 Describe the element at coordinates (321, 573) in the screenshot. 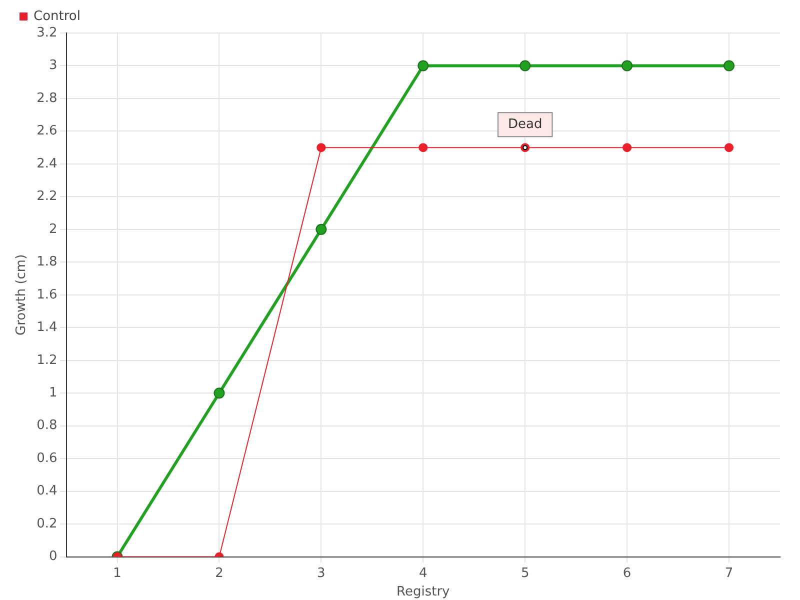

I see `x-tick-label: 3` at that location.